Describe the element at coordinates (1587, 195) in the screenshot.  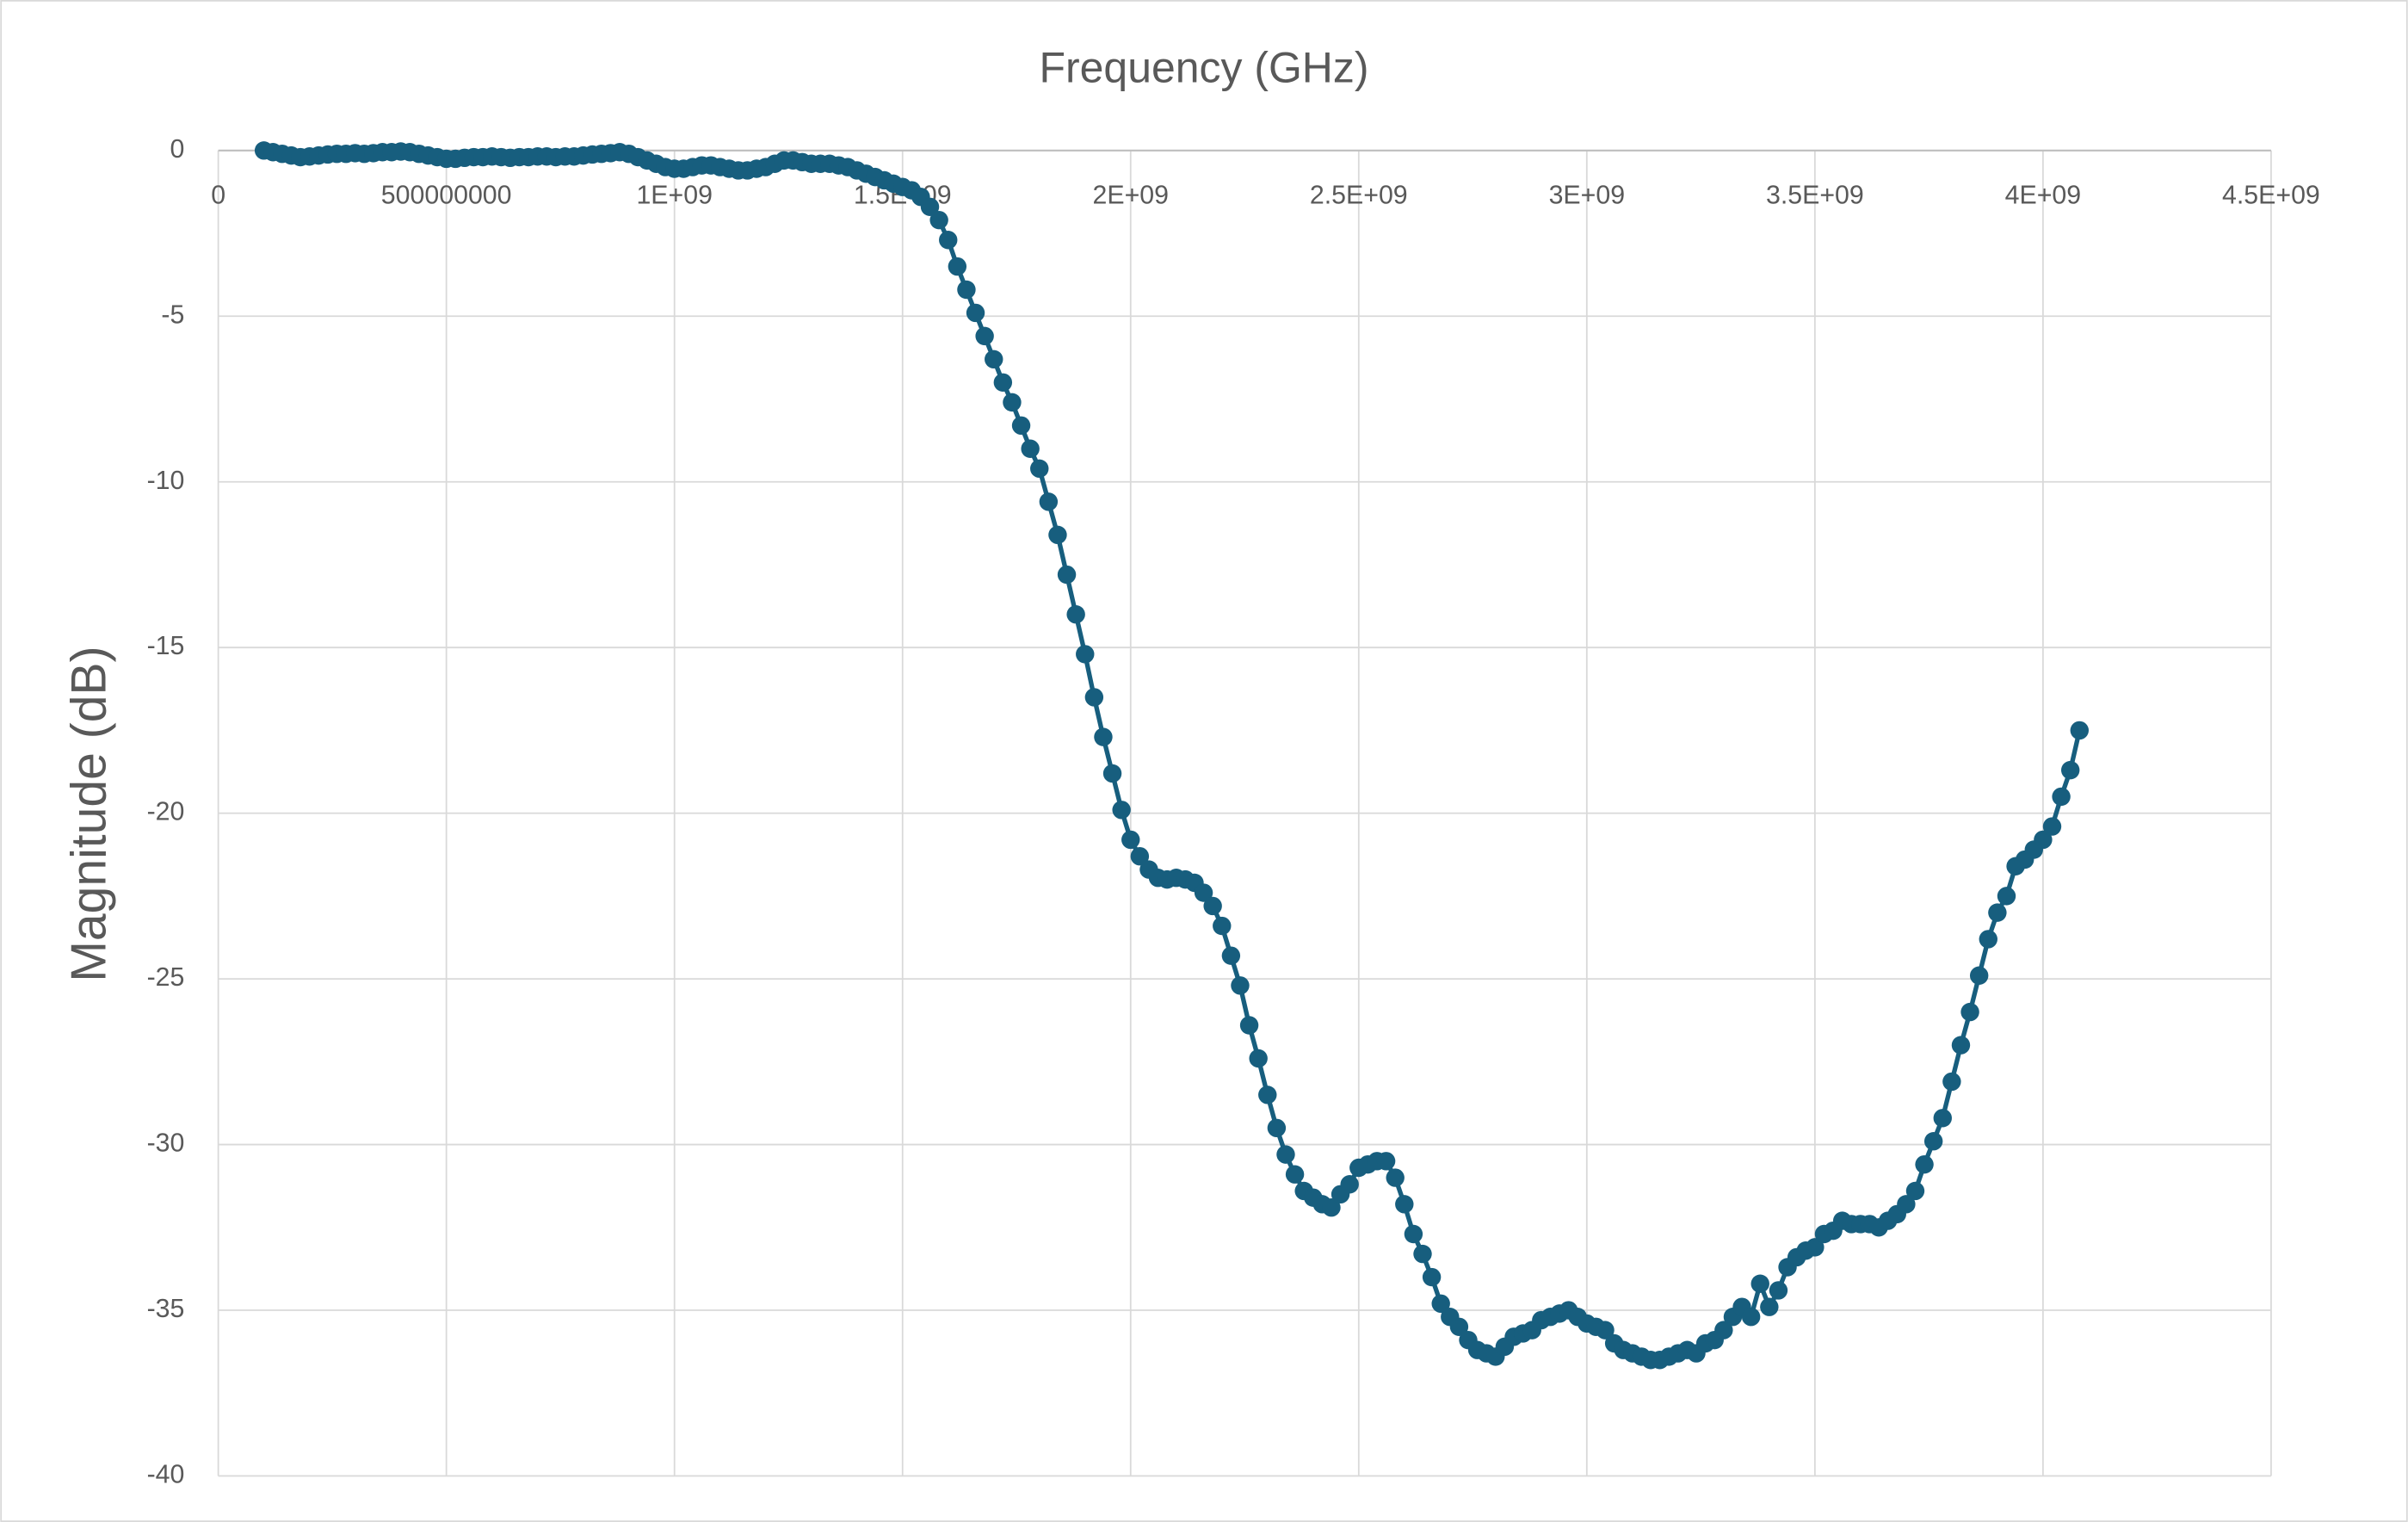
I see `x-tick-label: 3E+09` at that location.